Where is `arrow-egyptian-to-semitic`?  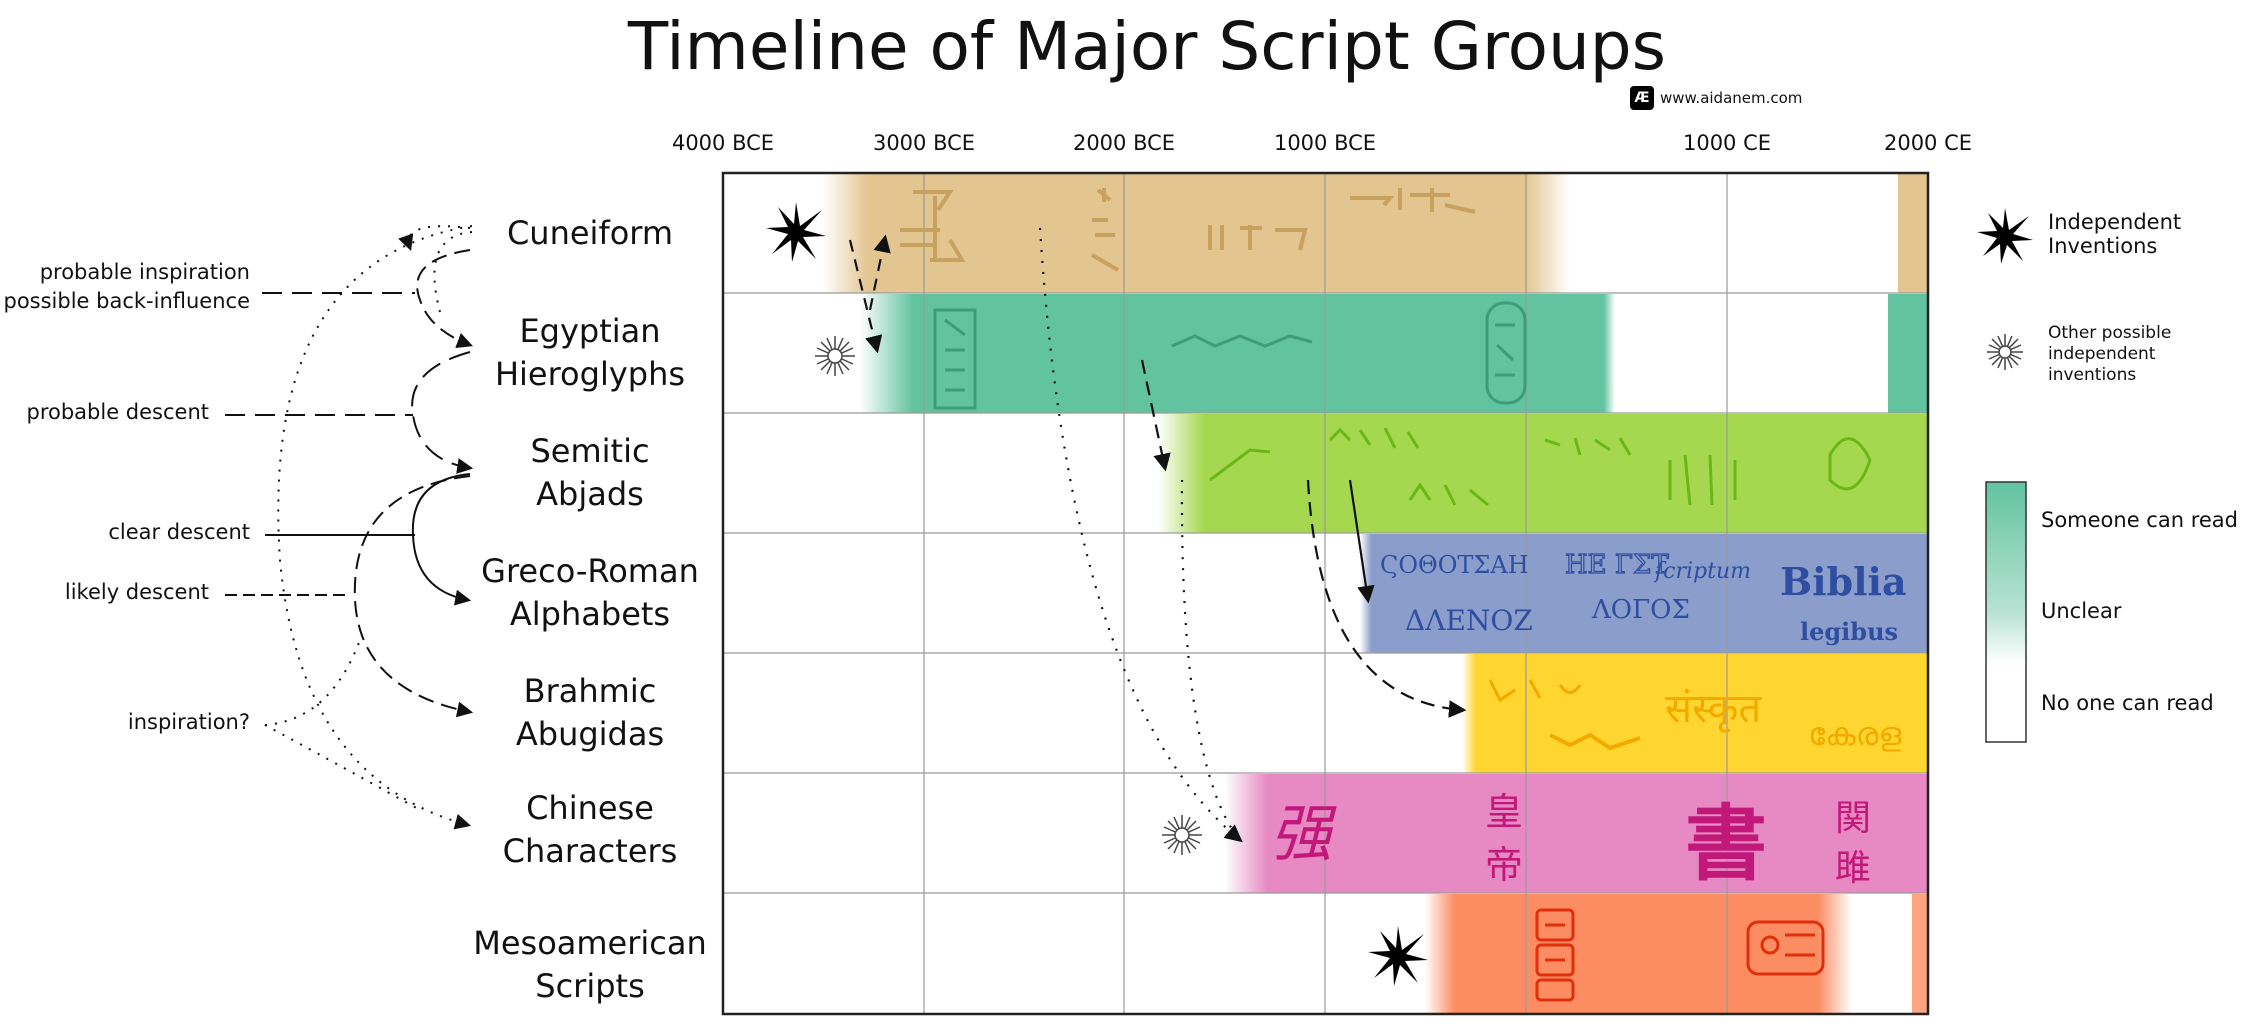 arrow-egyptian-to-semitic is located at coordinates (1155, 415).